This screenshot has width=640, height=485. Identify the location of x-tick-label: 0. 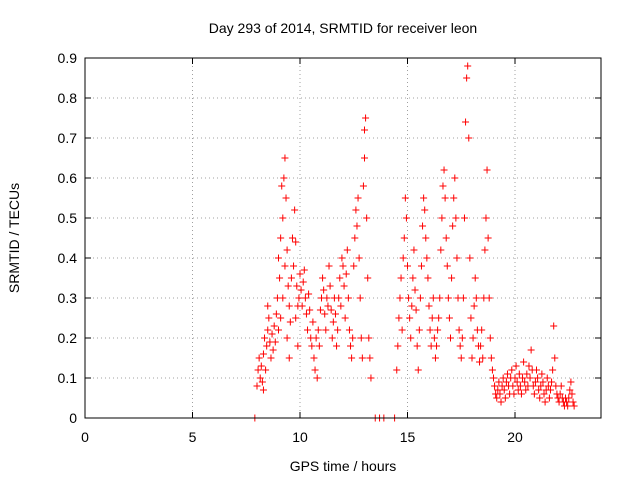
(85, 437).